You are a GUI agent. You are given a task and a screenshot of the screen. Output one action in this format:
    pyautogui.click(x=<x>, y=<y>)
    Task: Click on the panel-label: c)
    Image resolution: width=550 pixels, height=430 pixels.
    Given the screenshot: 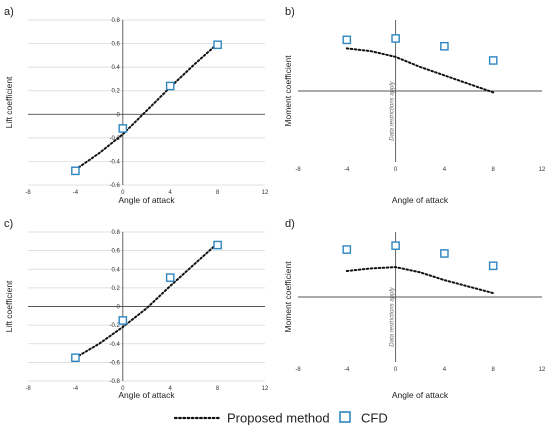 What is the action you would take?
    pyautogui.click(x=8, y=224)
    